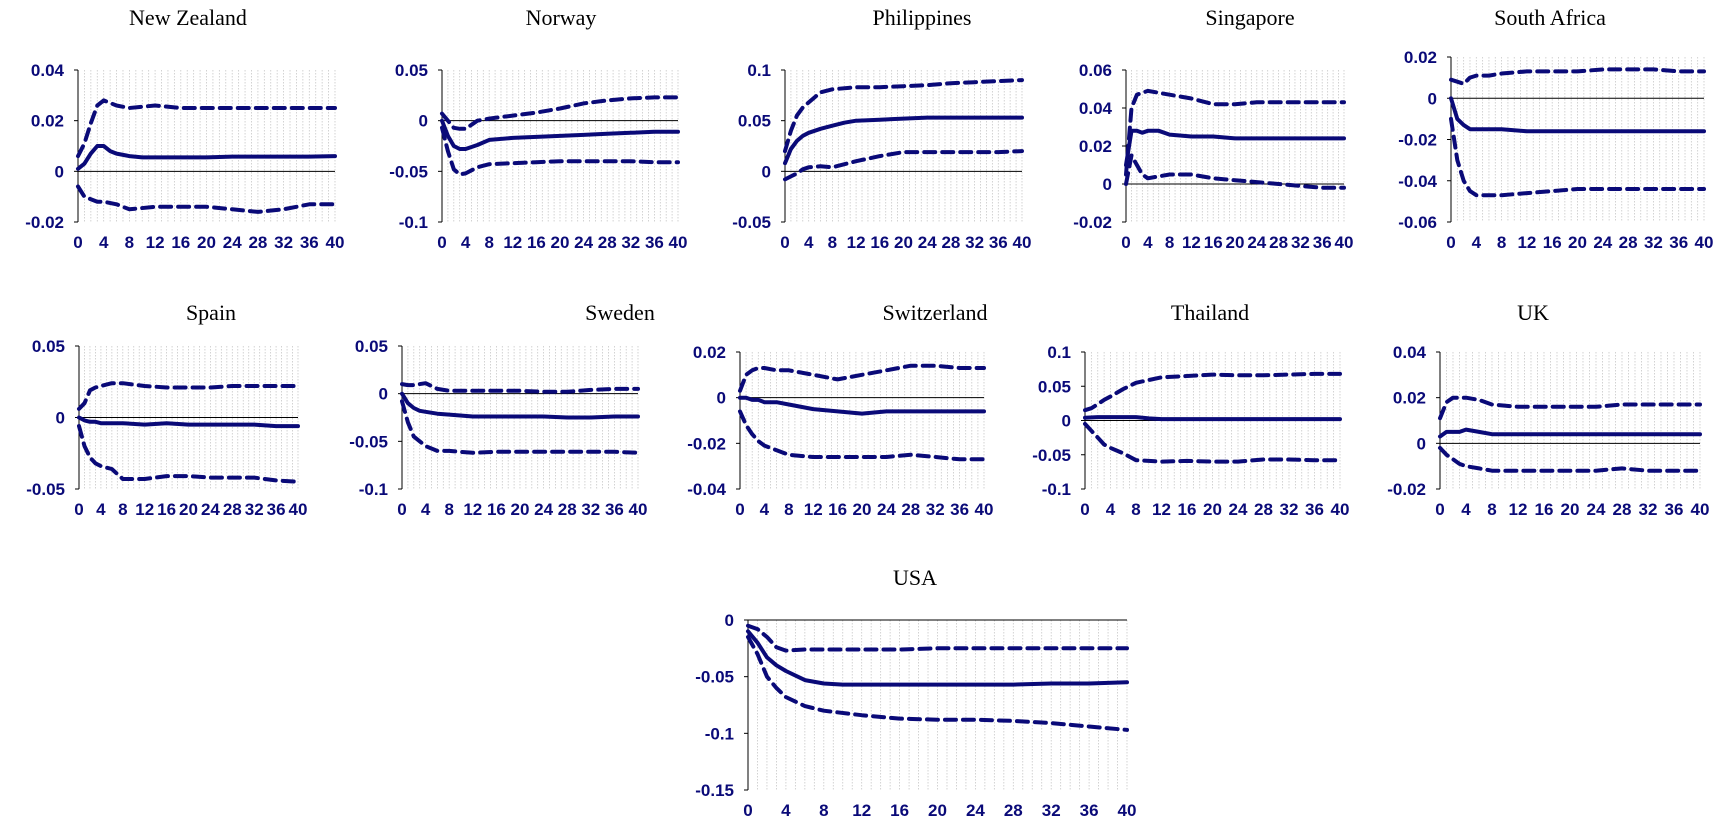 The height and width of the screenshot is (830, 1725). I want to click on panel-title: Switzerland, so click(934, 312).